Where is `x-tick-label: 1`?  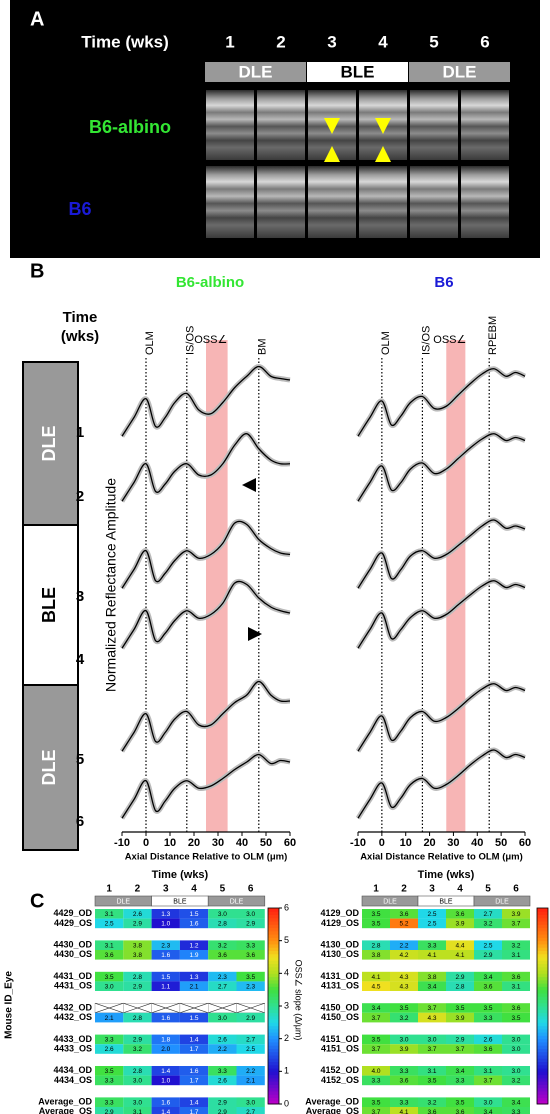
x-tick-label: 1 is located at coordinates (109, 889).